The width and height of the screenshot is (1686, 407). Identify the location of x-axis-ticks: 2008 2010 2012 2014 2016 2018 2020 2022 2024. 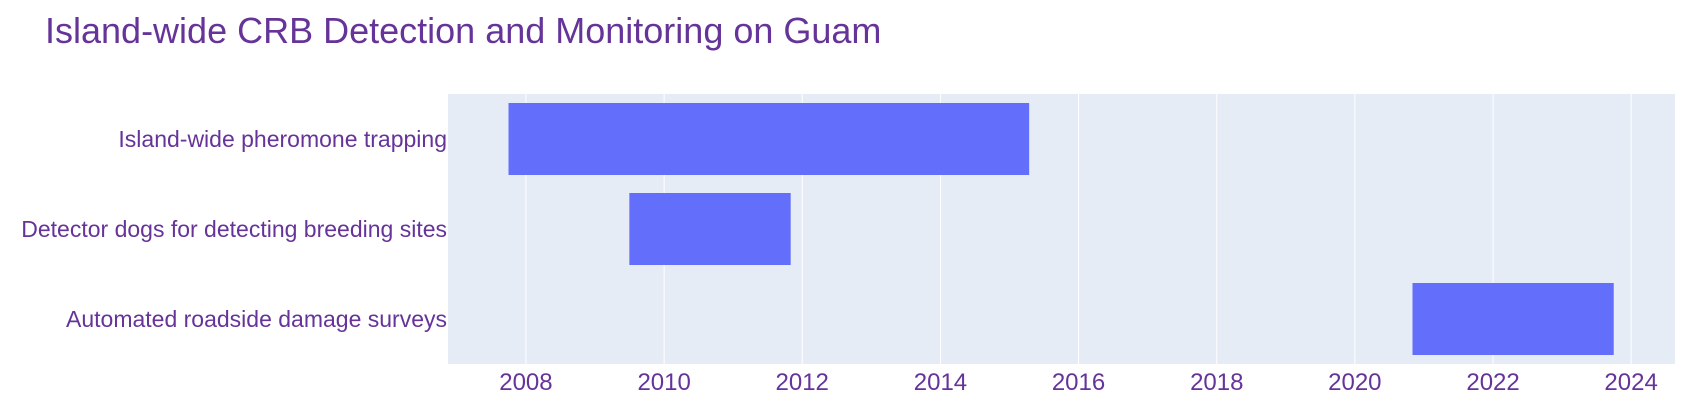
(1078, 382).